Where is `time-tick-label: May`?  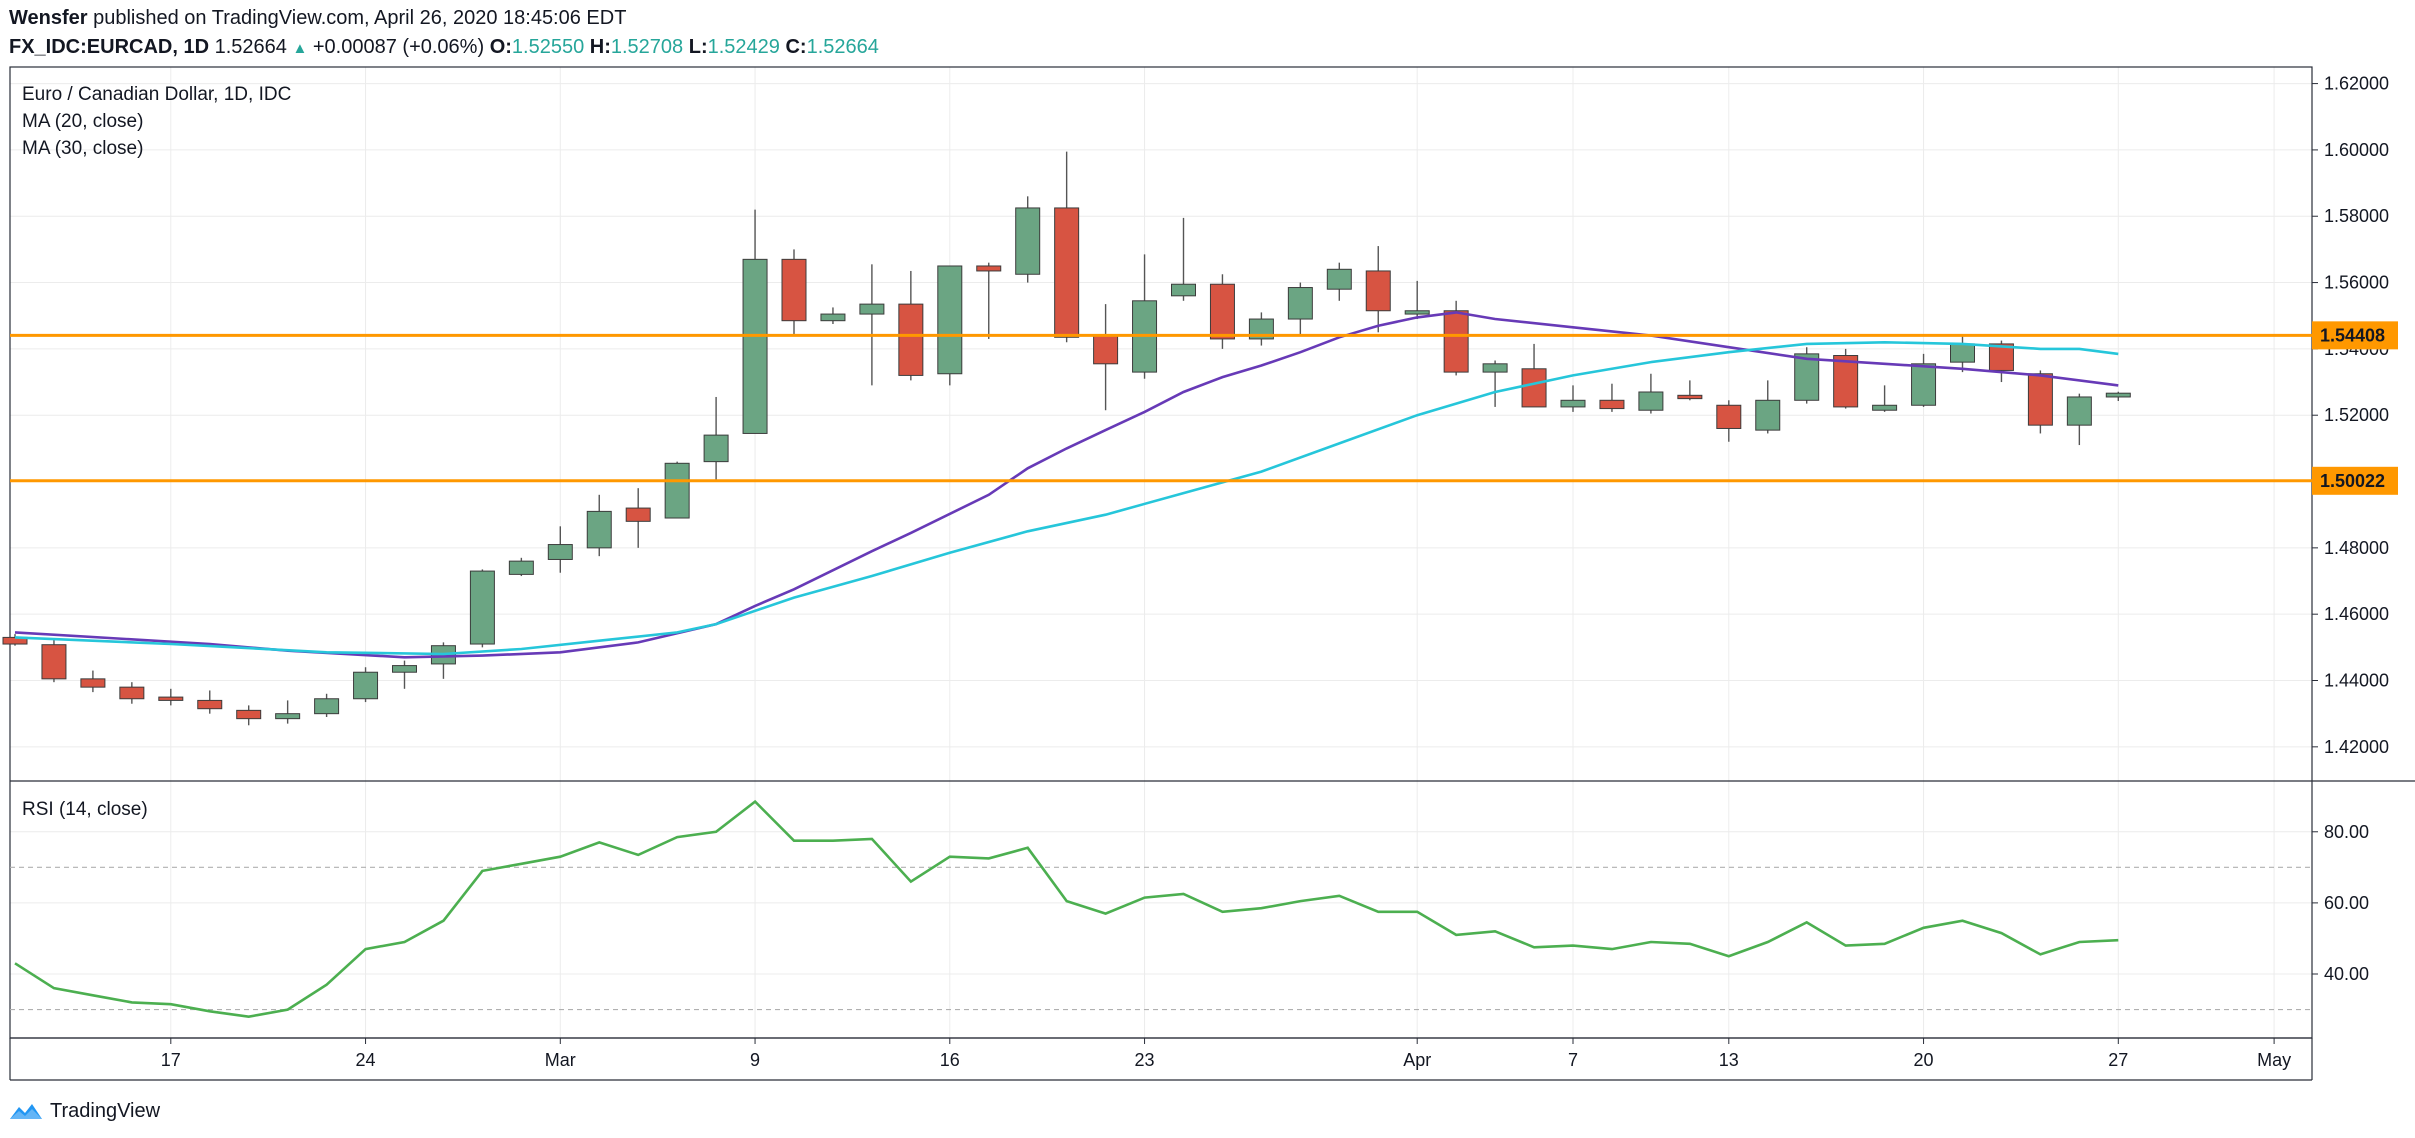 time-tick-label: May is located at coordinates (2274, 1060).